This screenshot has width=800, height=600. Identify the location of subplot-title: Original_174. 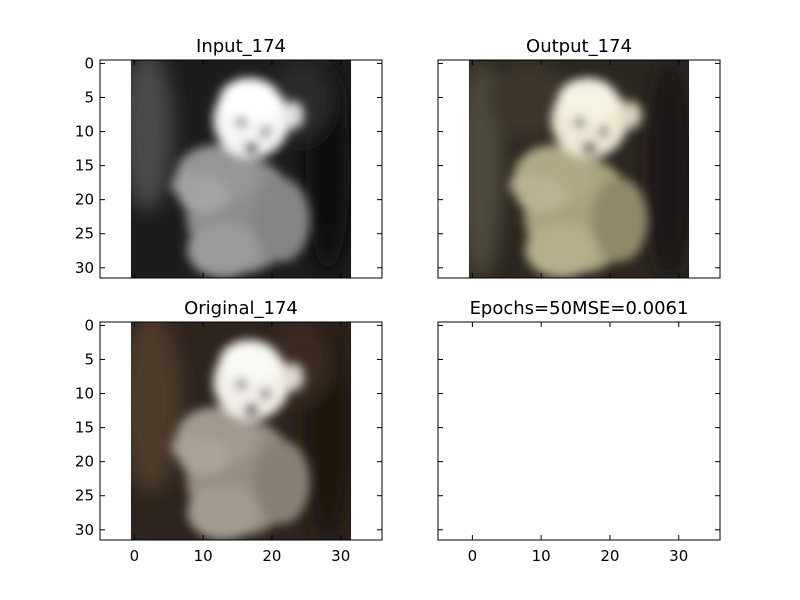
(241, 308).